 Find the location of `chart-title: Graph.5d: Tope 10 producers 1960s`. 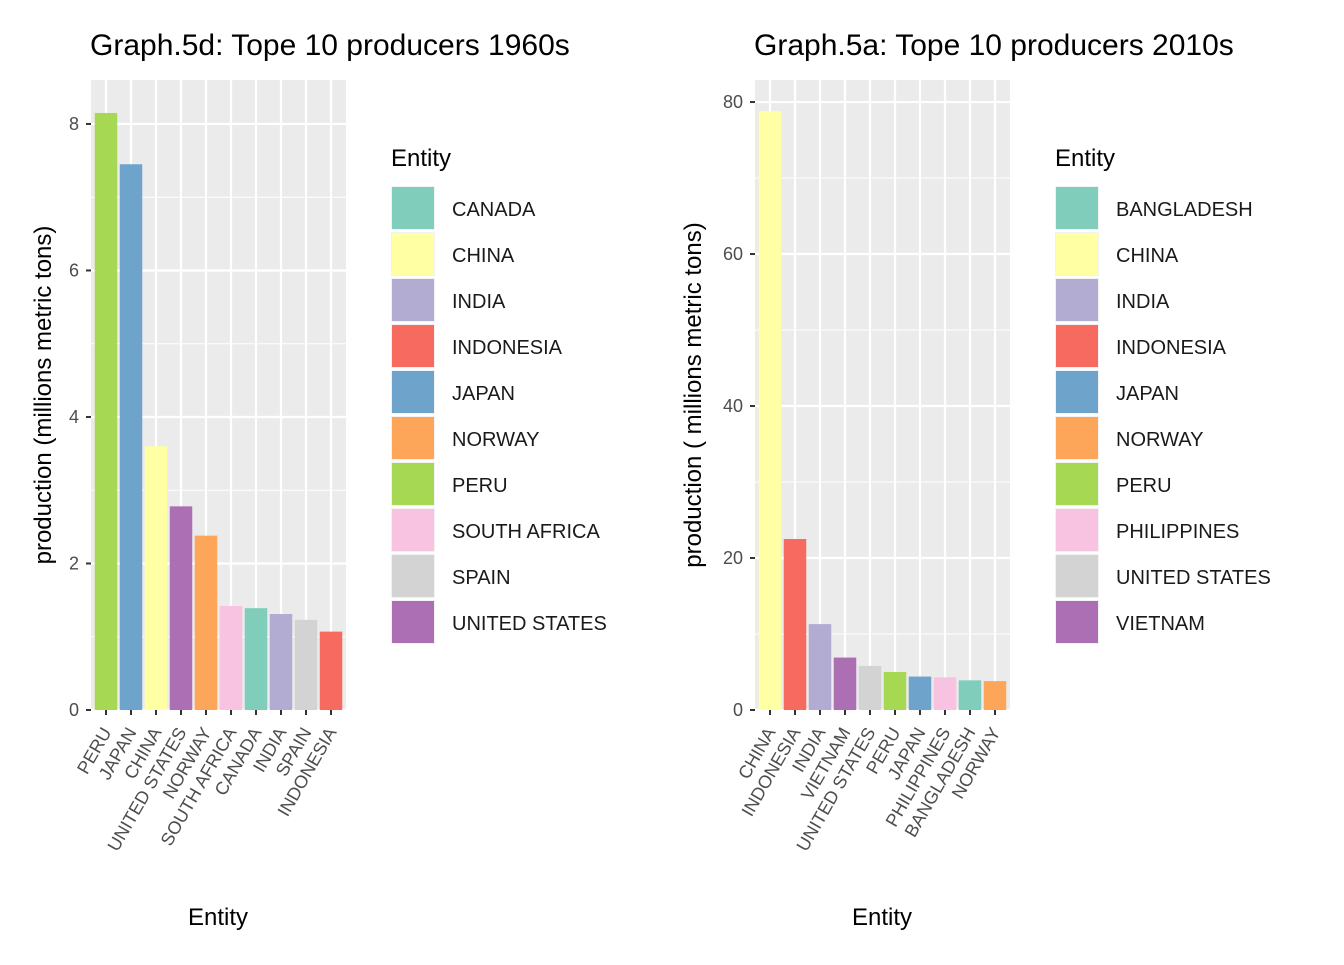

chart-title: Graph.5d: Tope 10 producers 1960s is located at coordinates (330, 45).